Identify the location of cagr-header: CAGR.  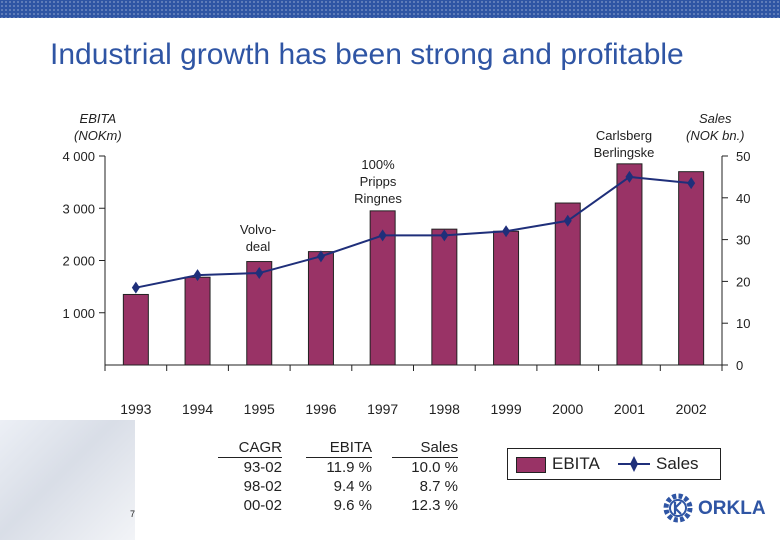
(250, 448).